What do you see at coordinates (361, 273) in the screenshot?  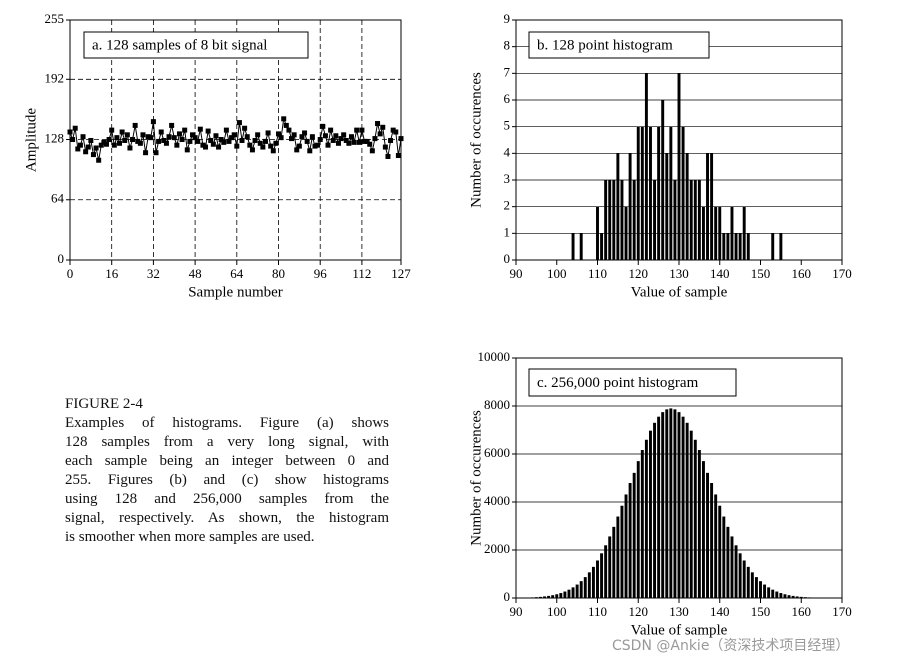 I see `x-tick-label: 112` at bounding box center [361, 273].